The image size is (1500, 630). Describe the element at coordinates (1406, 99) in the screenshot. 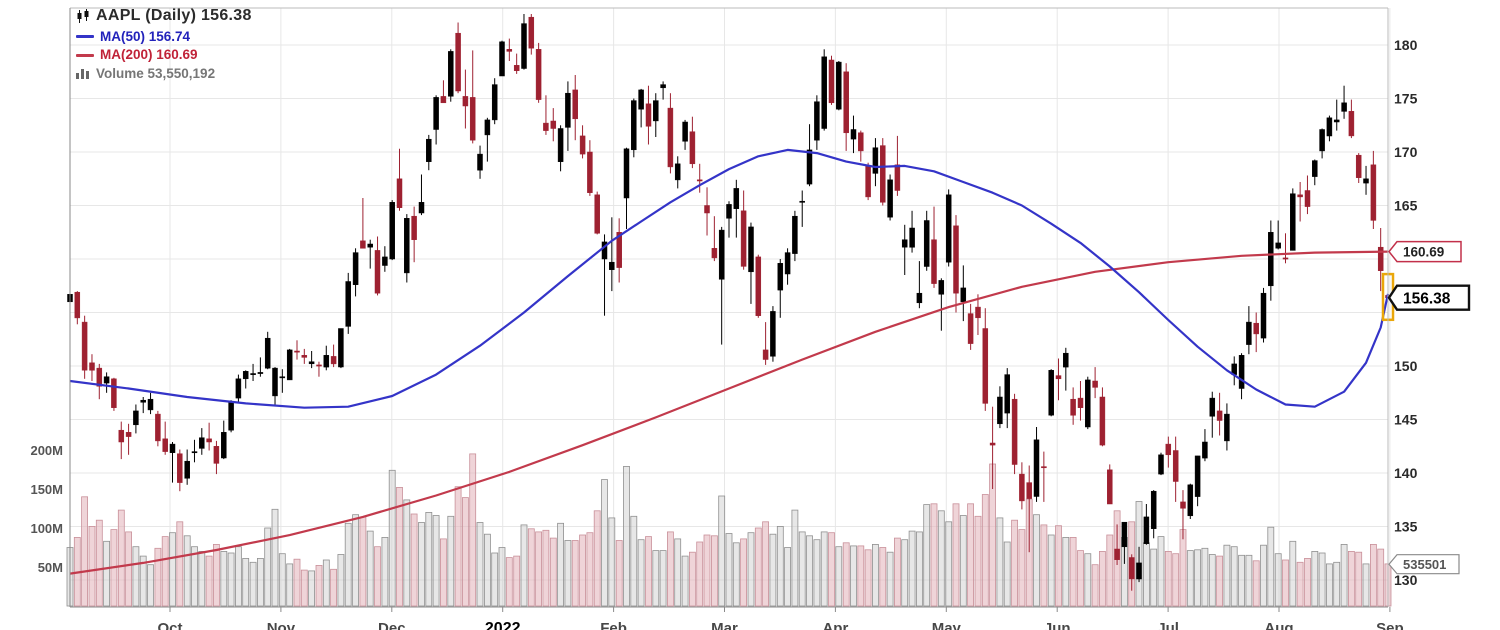

I see `svg-text: 175` at that location.